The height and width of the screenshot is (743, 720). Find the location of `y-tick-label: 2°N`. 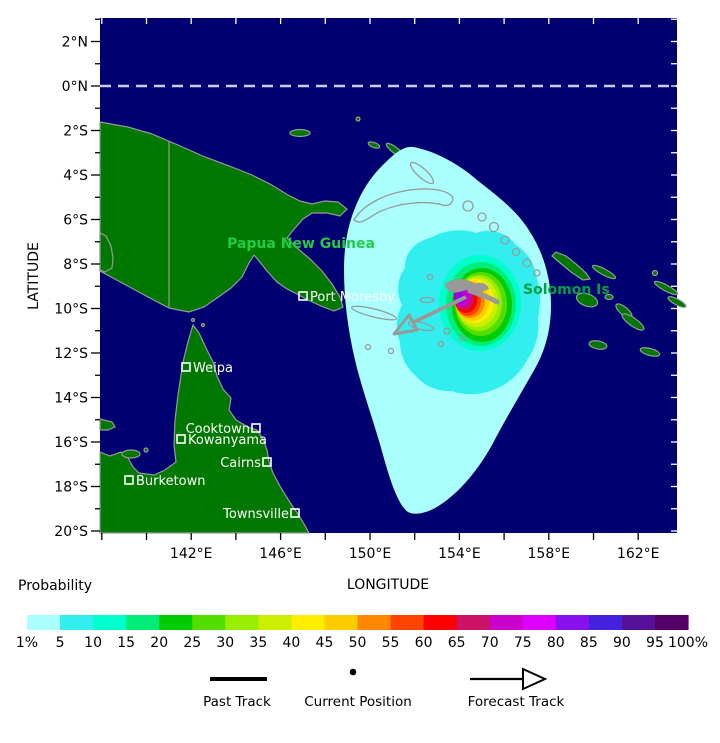

y-tick-label: 2°N is located at coordinates (75, 43).